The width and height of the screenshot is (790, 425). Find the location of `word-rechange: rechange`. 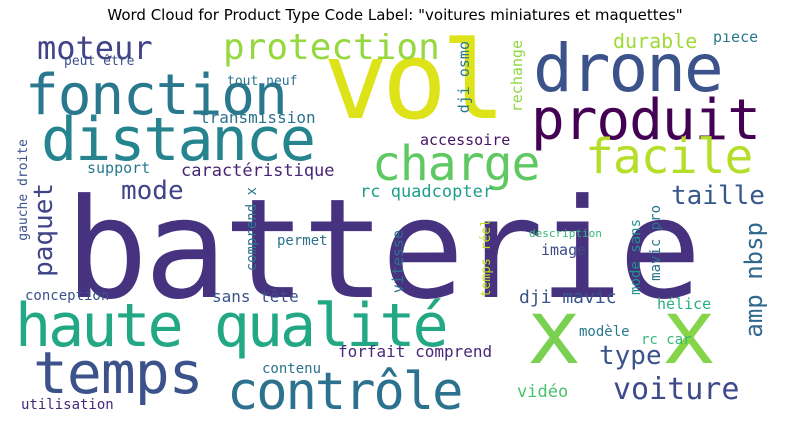

word-rechange: rechange is located at coordinates (517, 76).